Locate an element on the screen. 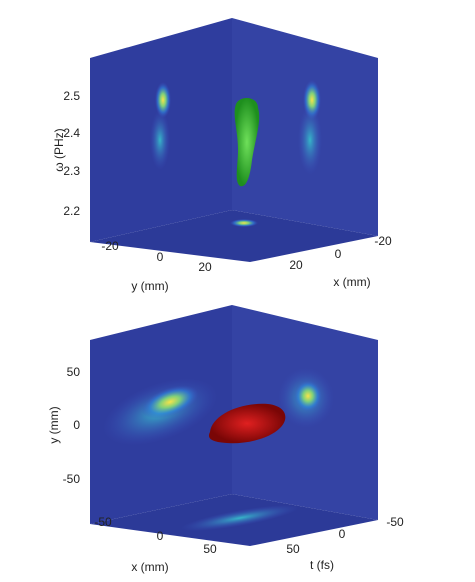 Image resolution: width=475 pixels, height=582 pixels. face-floor is located at coordinates (234, 236).